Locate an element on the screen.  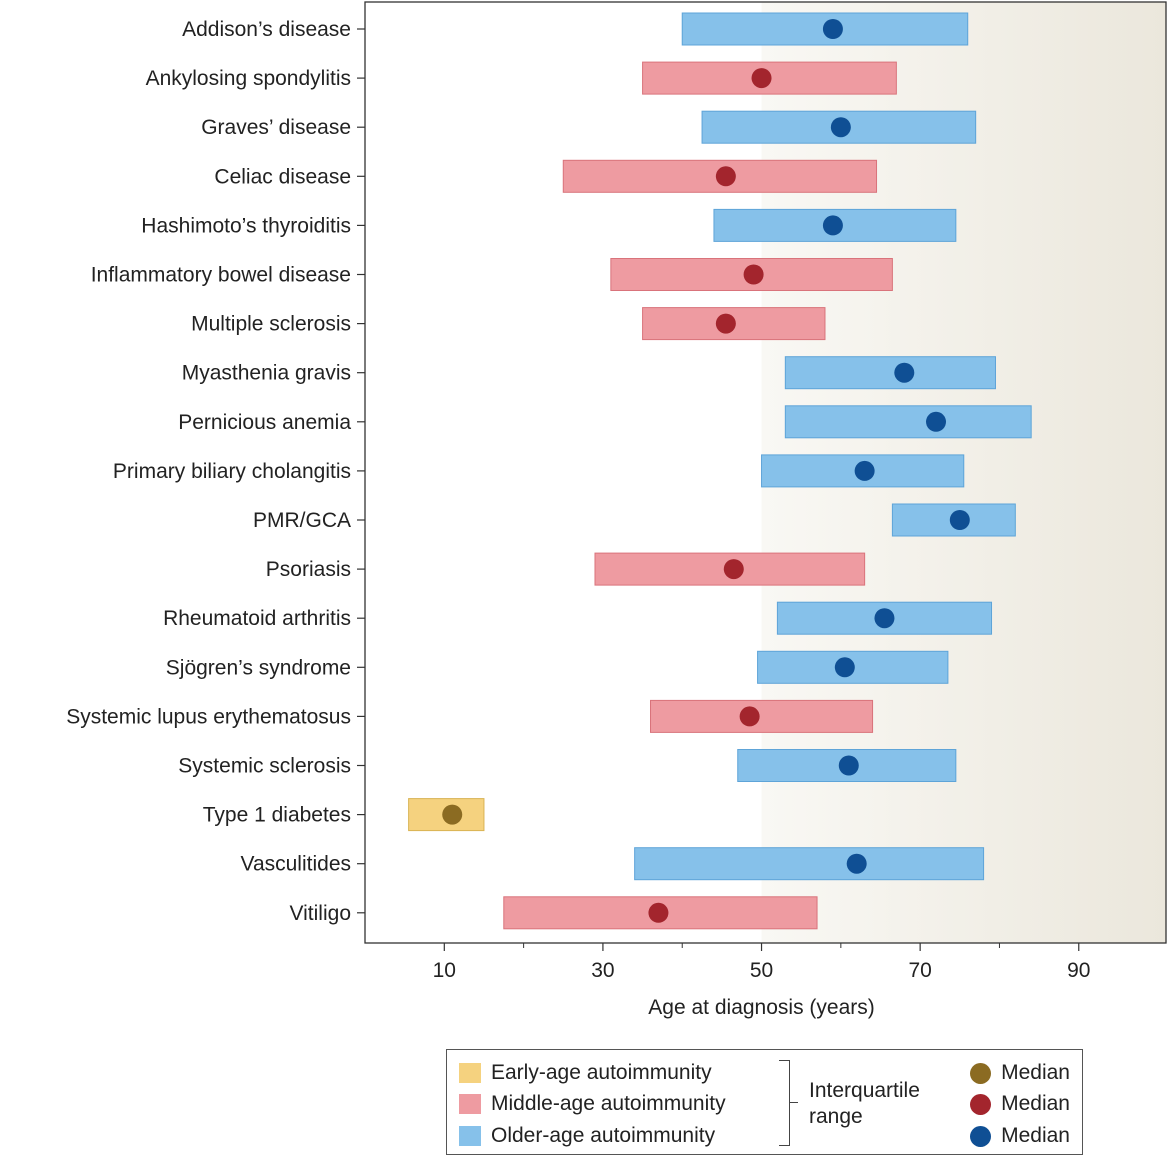
early-swatch is located at coordinates (470, 1073).